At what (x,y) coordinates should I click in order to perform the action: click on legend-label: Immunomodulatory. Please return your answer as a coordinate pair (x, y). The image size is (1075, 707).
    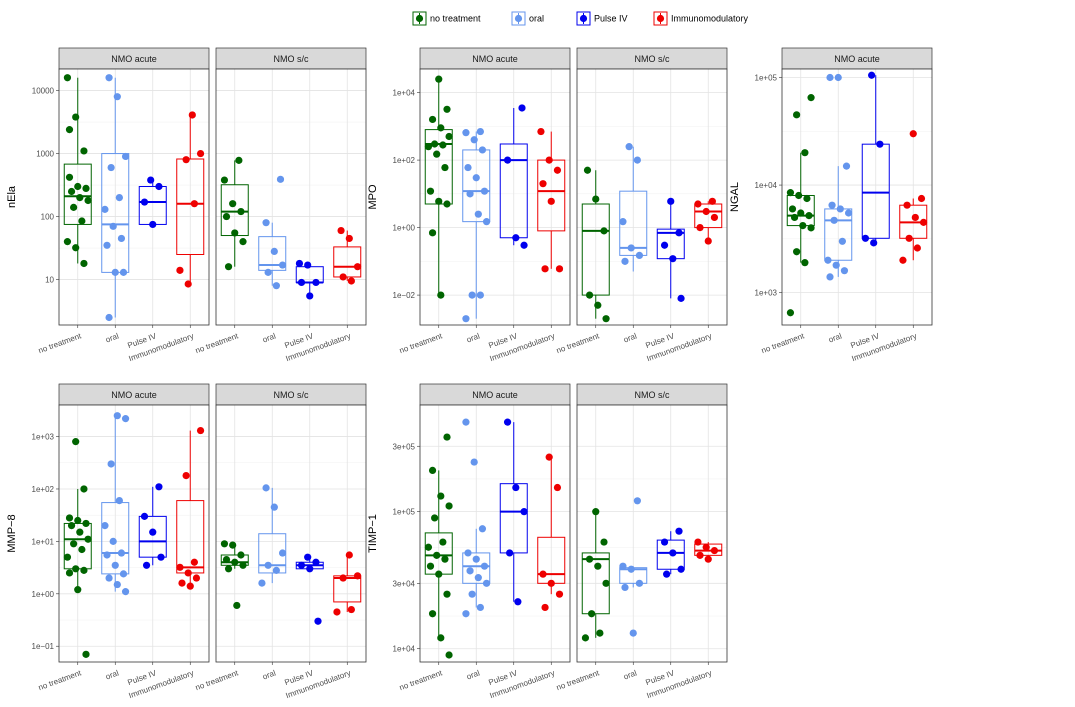
    Looking at the image, I should click on (710, 19).